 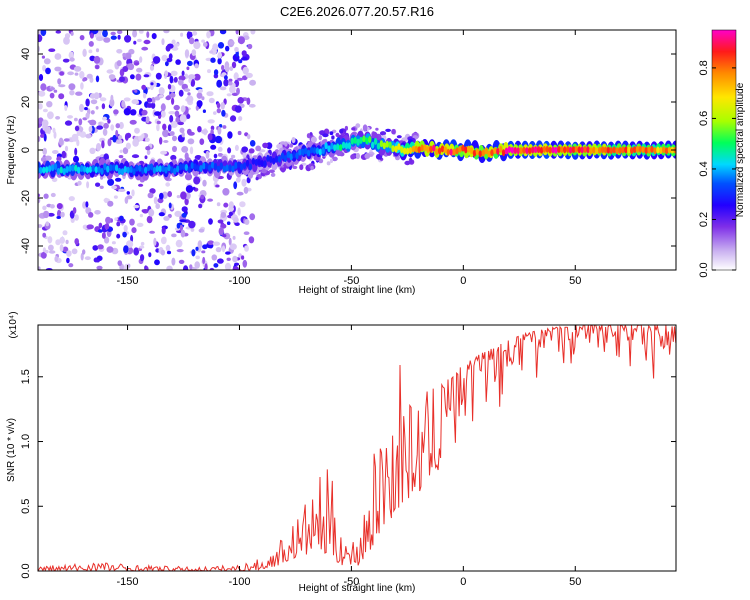 What do you see at coordinates (128, 582) in the screenshot?
I see `snr-x-tick-label: -150` at bounding box center [128, 582].